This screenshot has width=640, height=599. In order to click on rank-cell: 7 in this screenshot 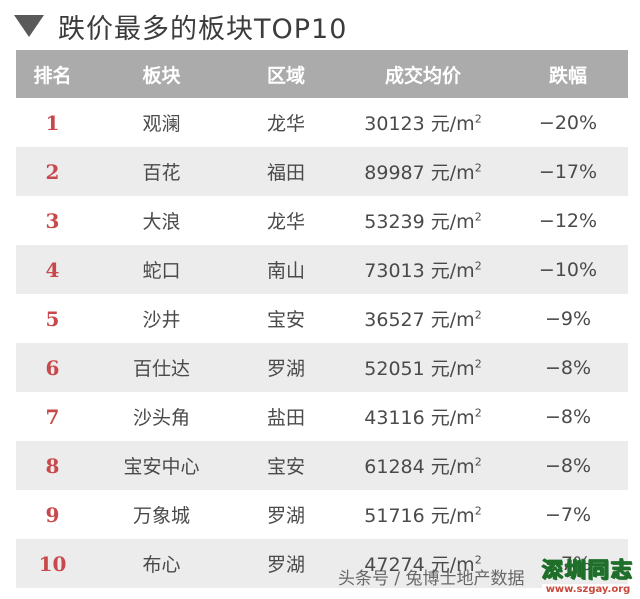, I will do `click(52, 416)`.